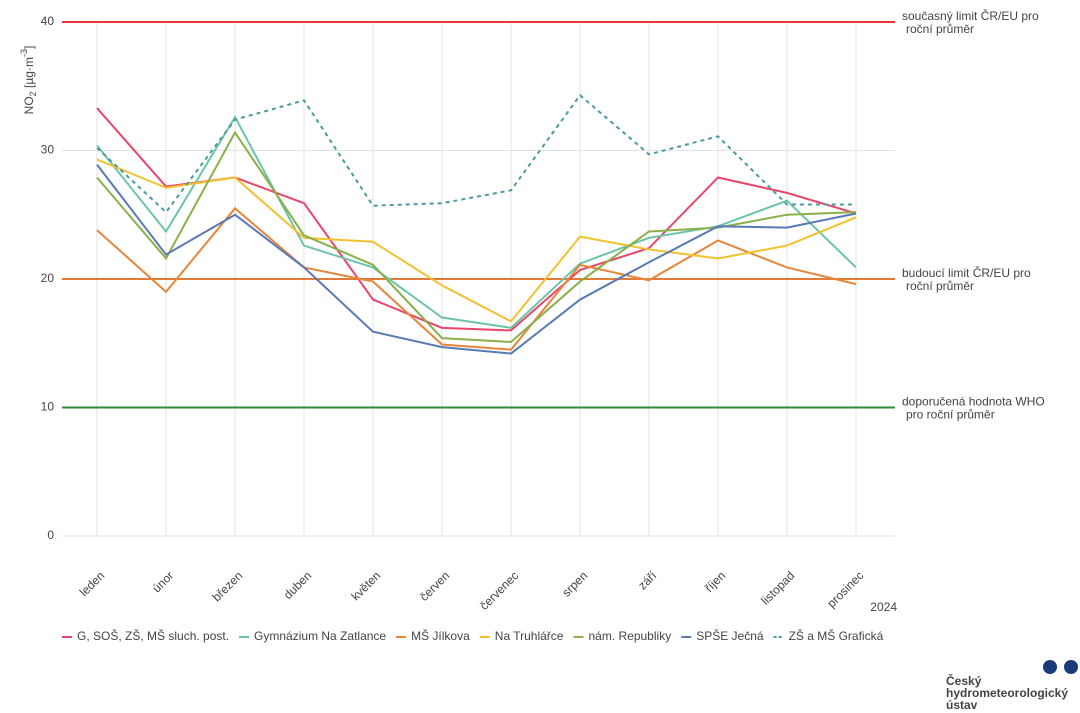  What do you see at coordinates (970, 15) in the screenshot?
I see `reference-label: současný limit ČR/EU pro` at bounding box center [970, 15].